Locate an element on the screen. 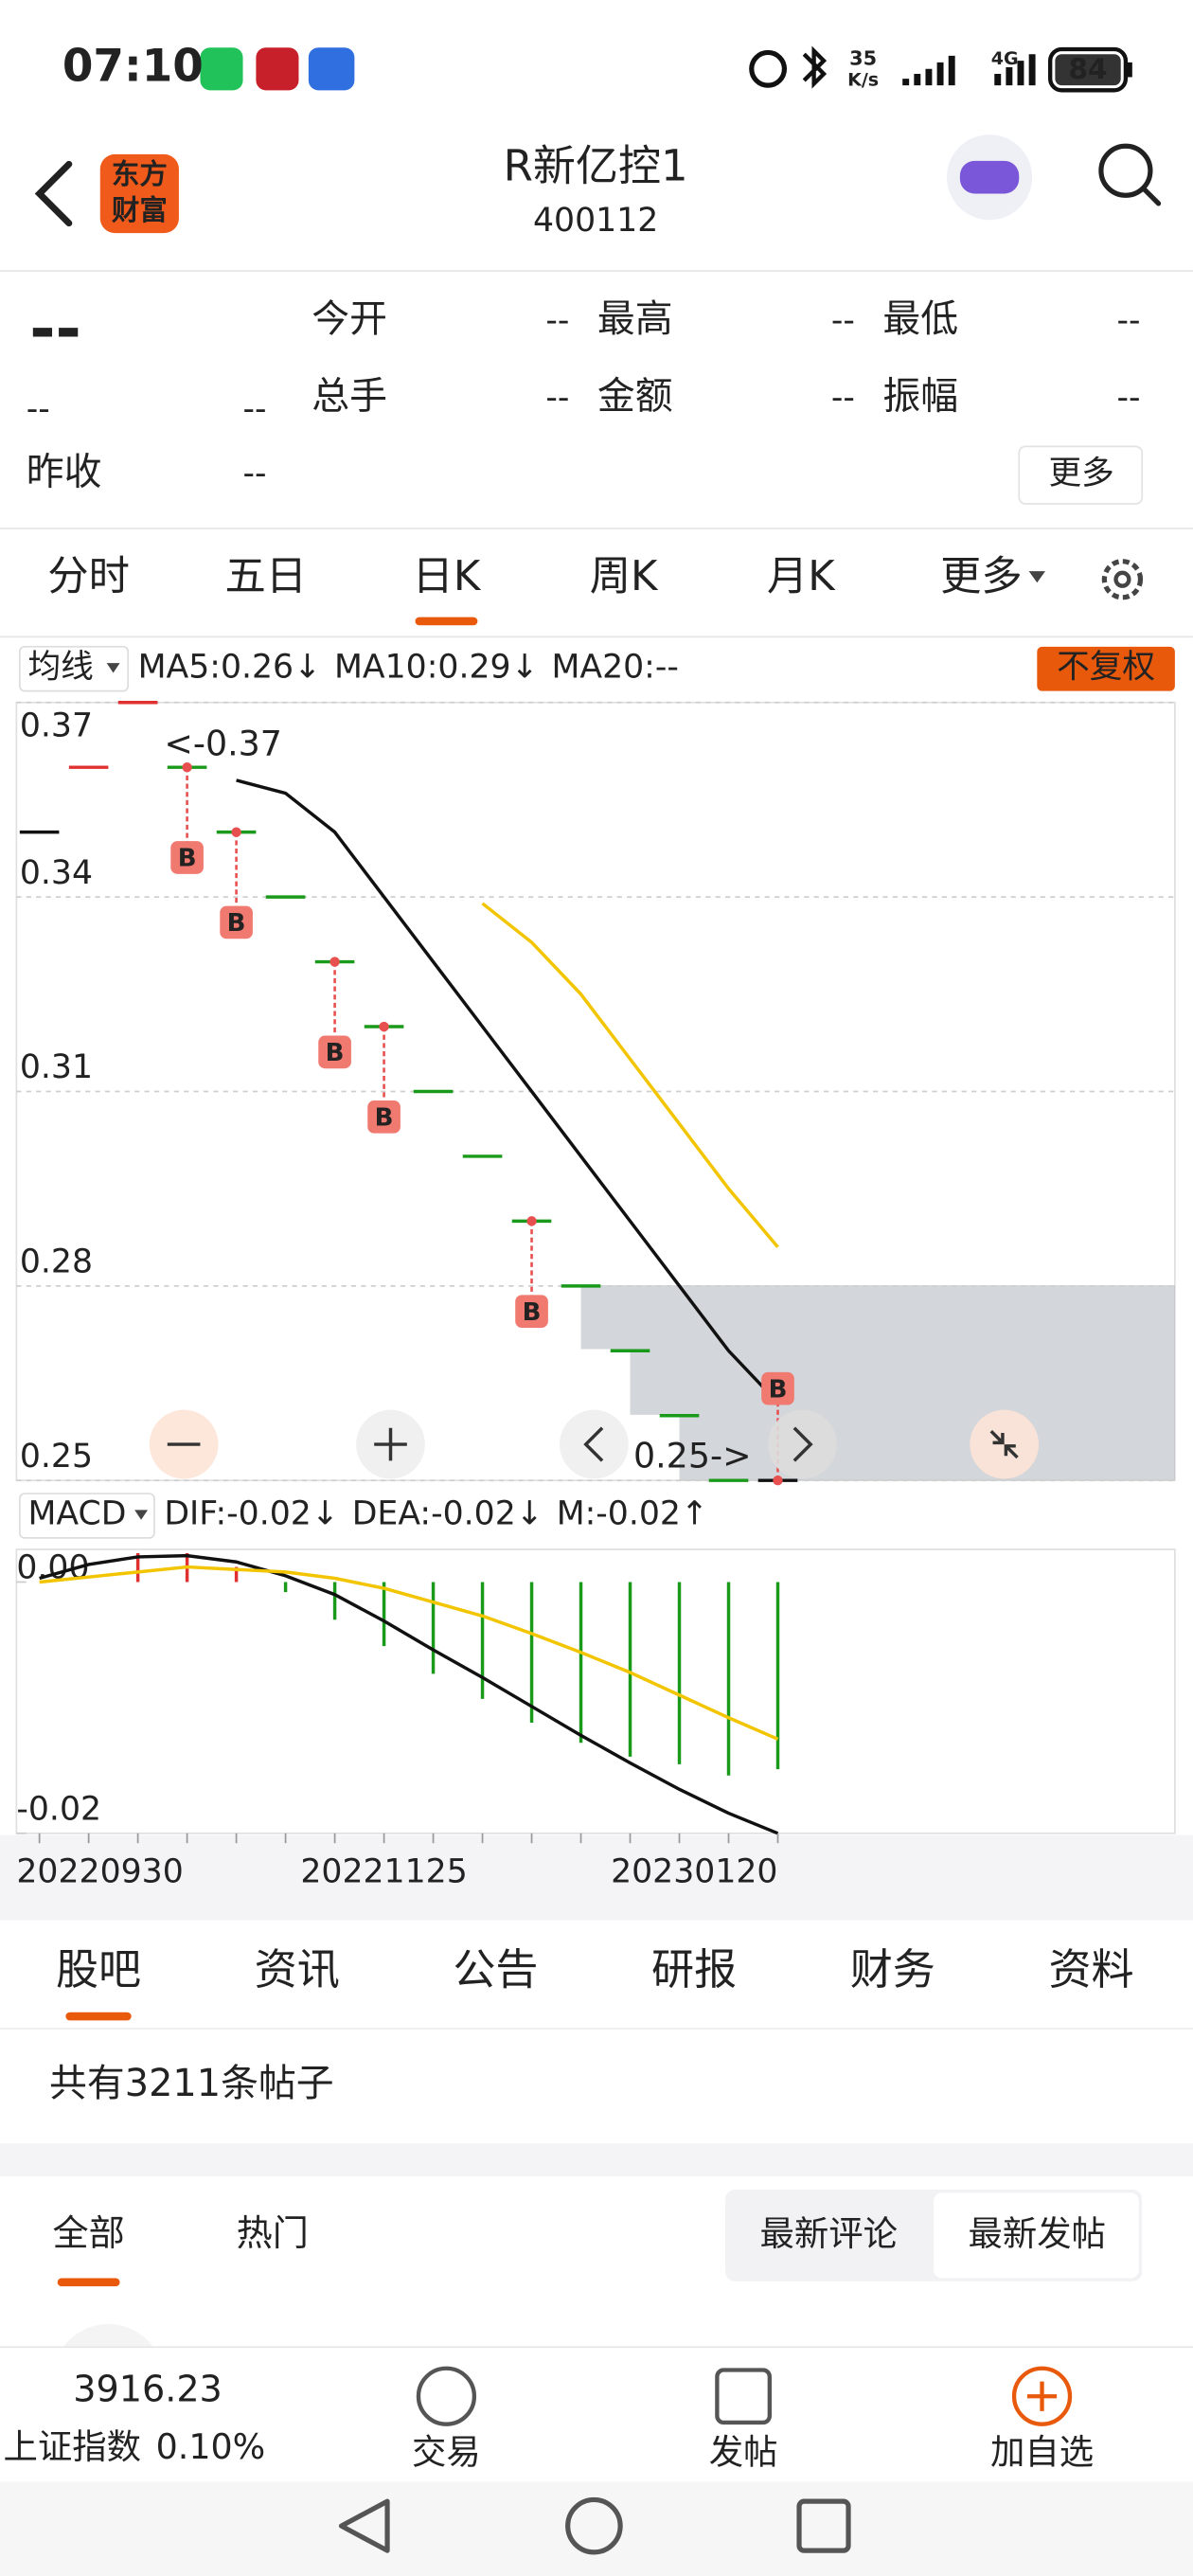 The width and height of the screenshot is (1193, 2576). x-tick-label: 20221125 is located at coordinates (383, 1871).